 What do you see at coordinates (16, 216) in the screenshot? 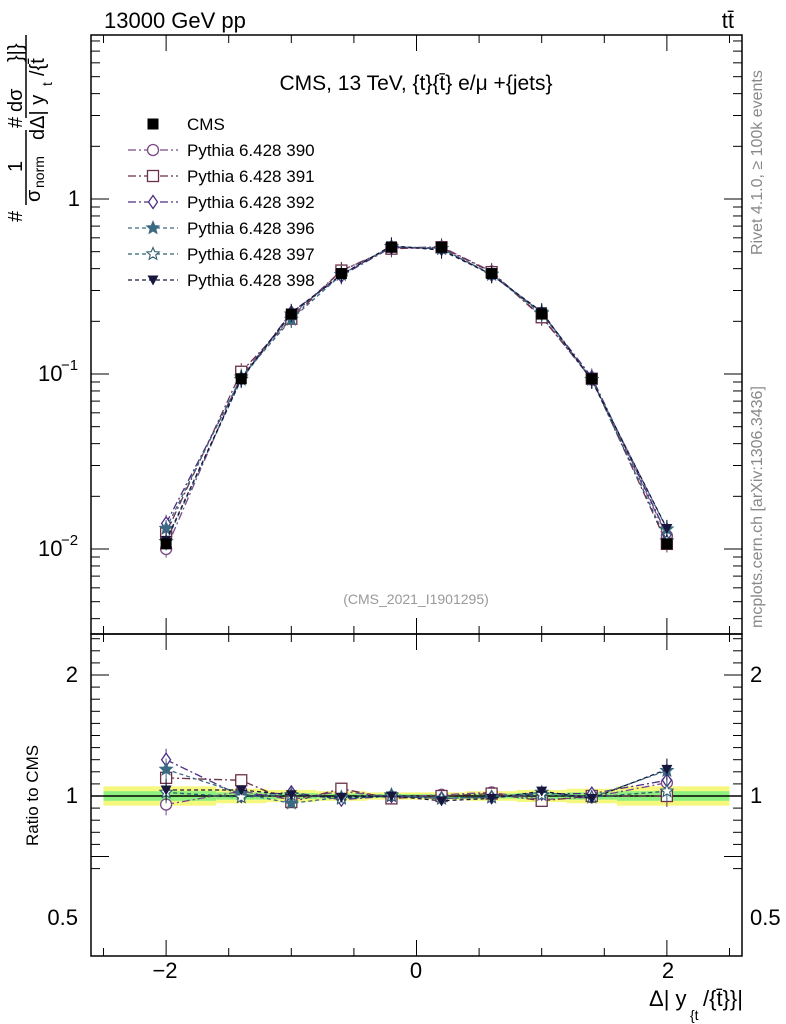
I see `ylabel-hash1: #` at bounding box center [16, 216].